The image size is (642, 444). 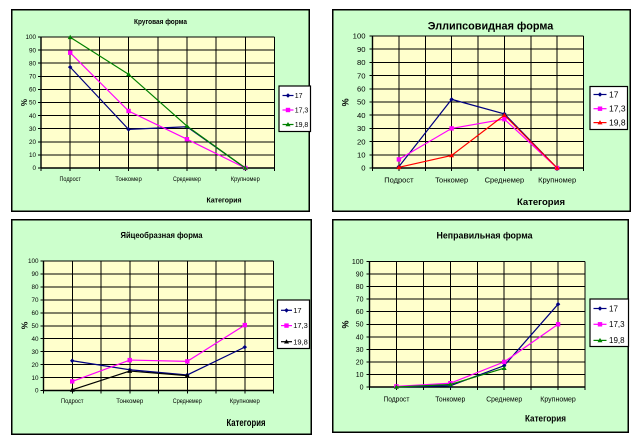 What do you see at coordinates (160, 22) in the screenshot?
I see `svg-text: Круговая форма` at bounding box center [160, 22].